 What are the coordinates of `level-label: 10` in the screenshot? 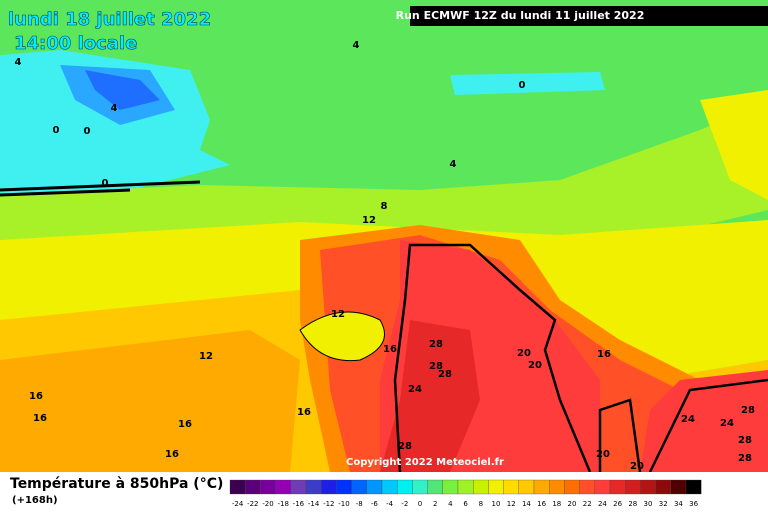 It's located at (496, 504).